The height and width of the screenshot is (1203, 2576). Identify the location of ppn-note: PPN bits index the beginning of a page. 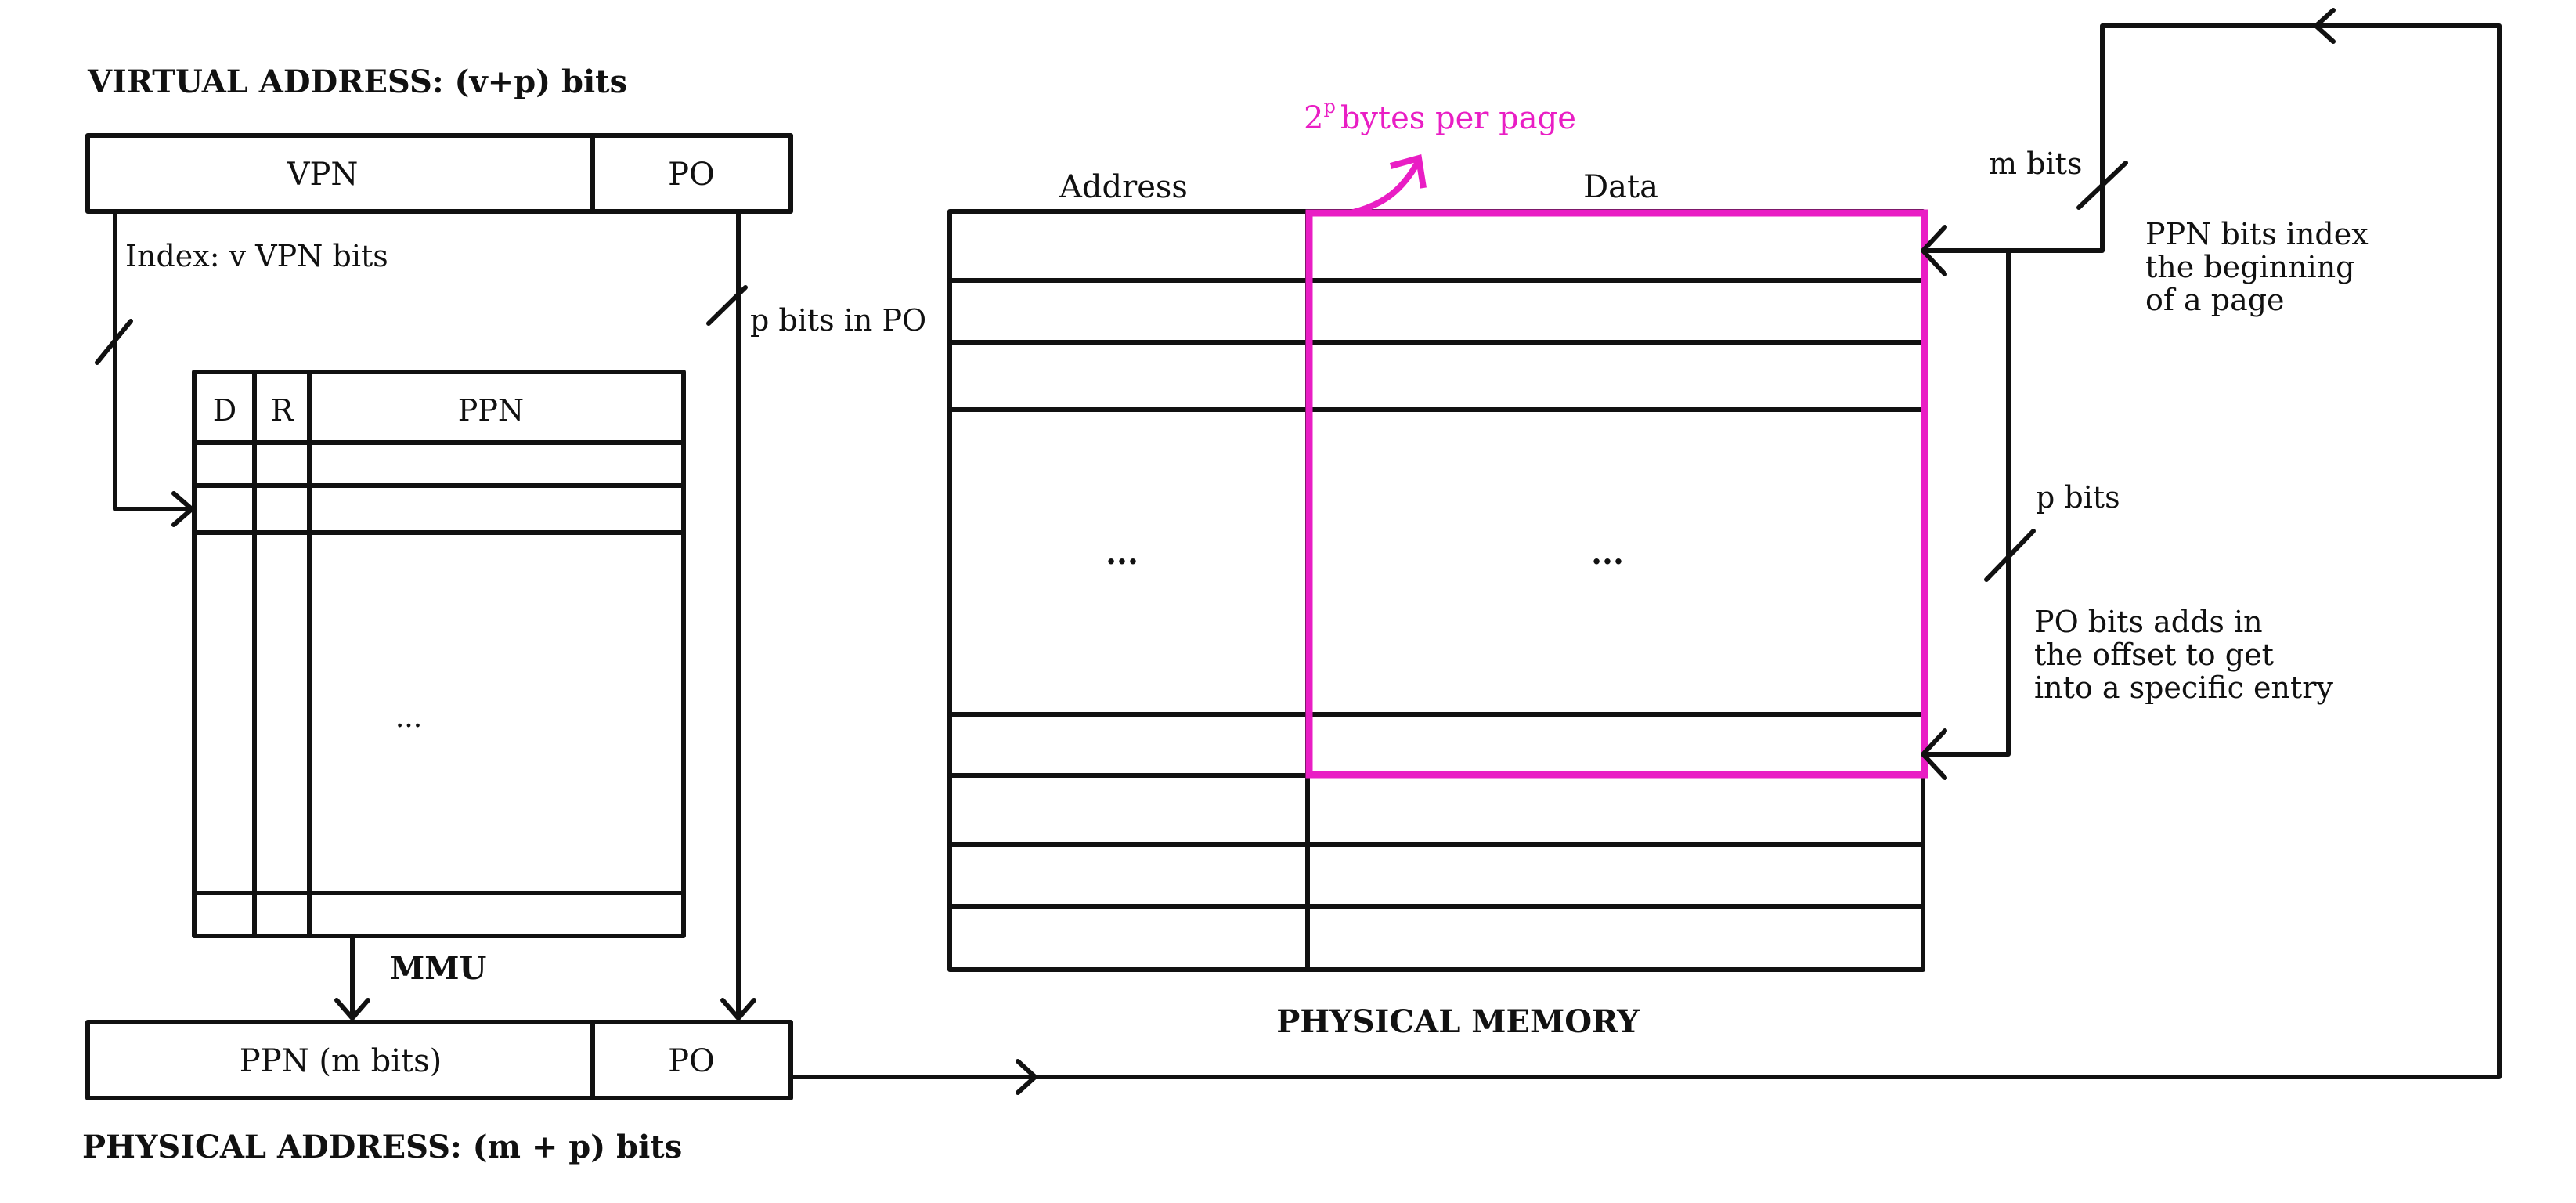
(2261, 267).